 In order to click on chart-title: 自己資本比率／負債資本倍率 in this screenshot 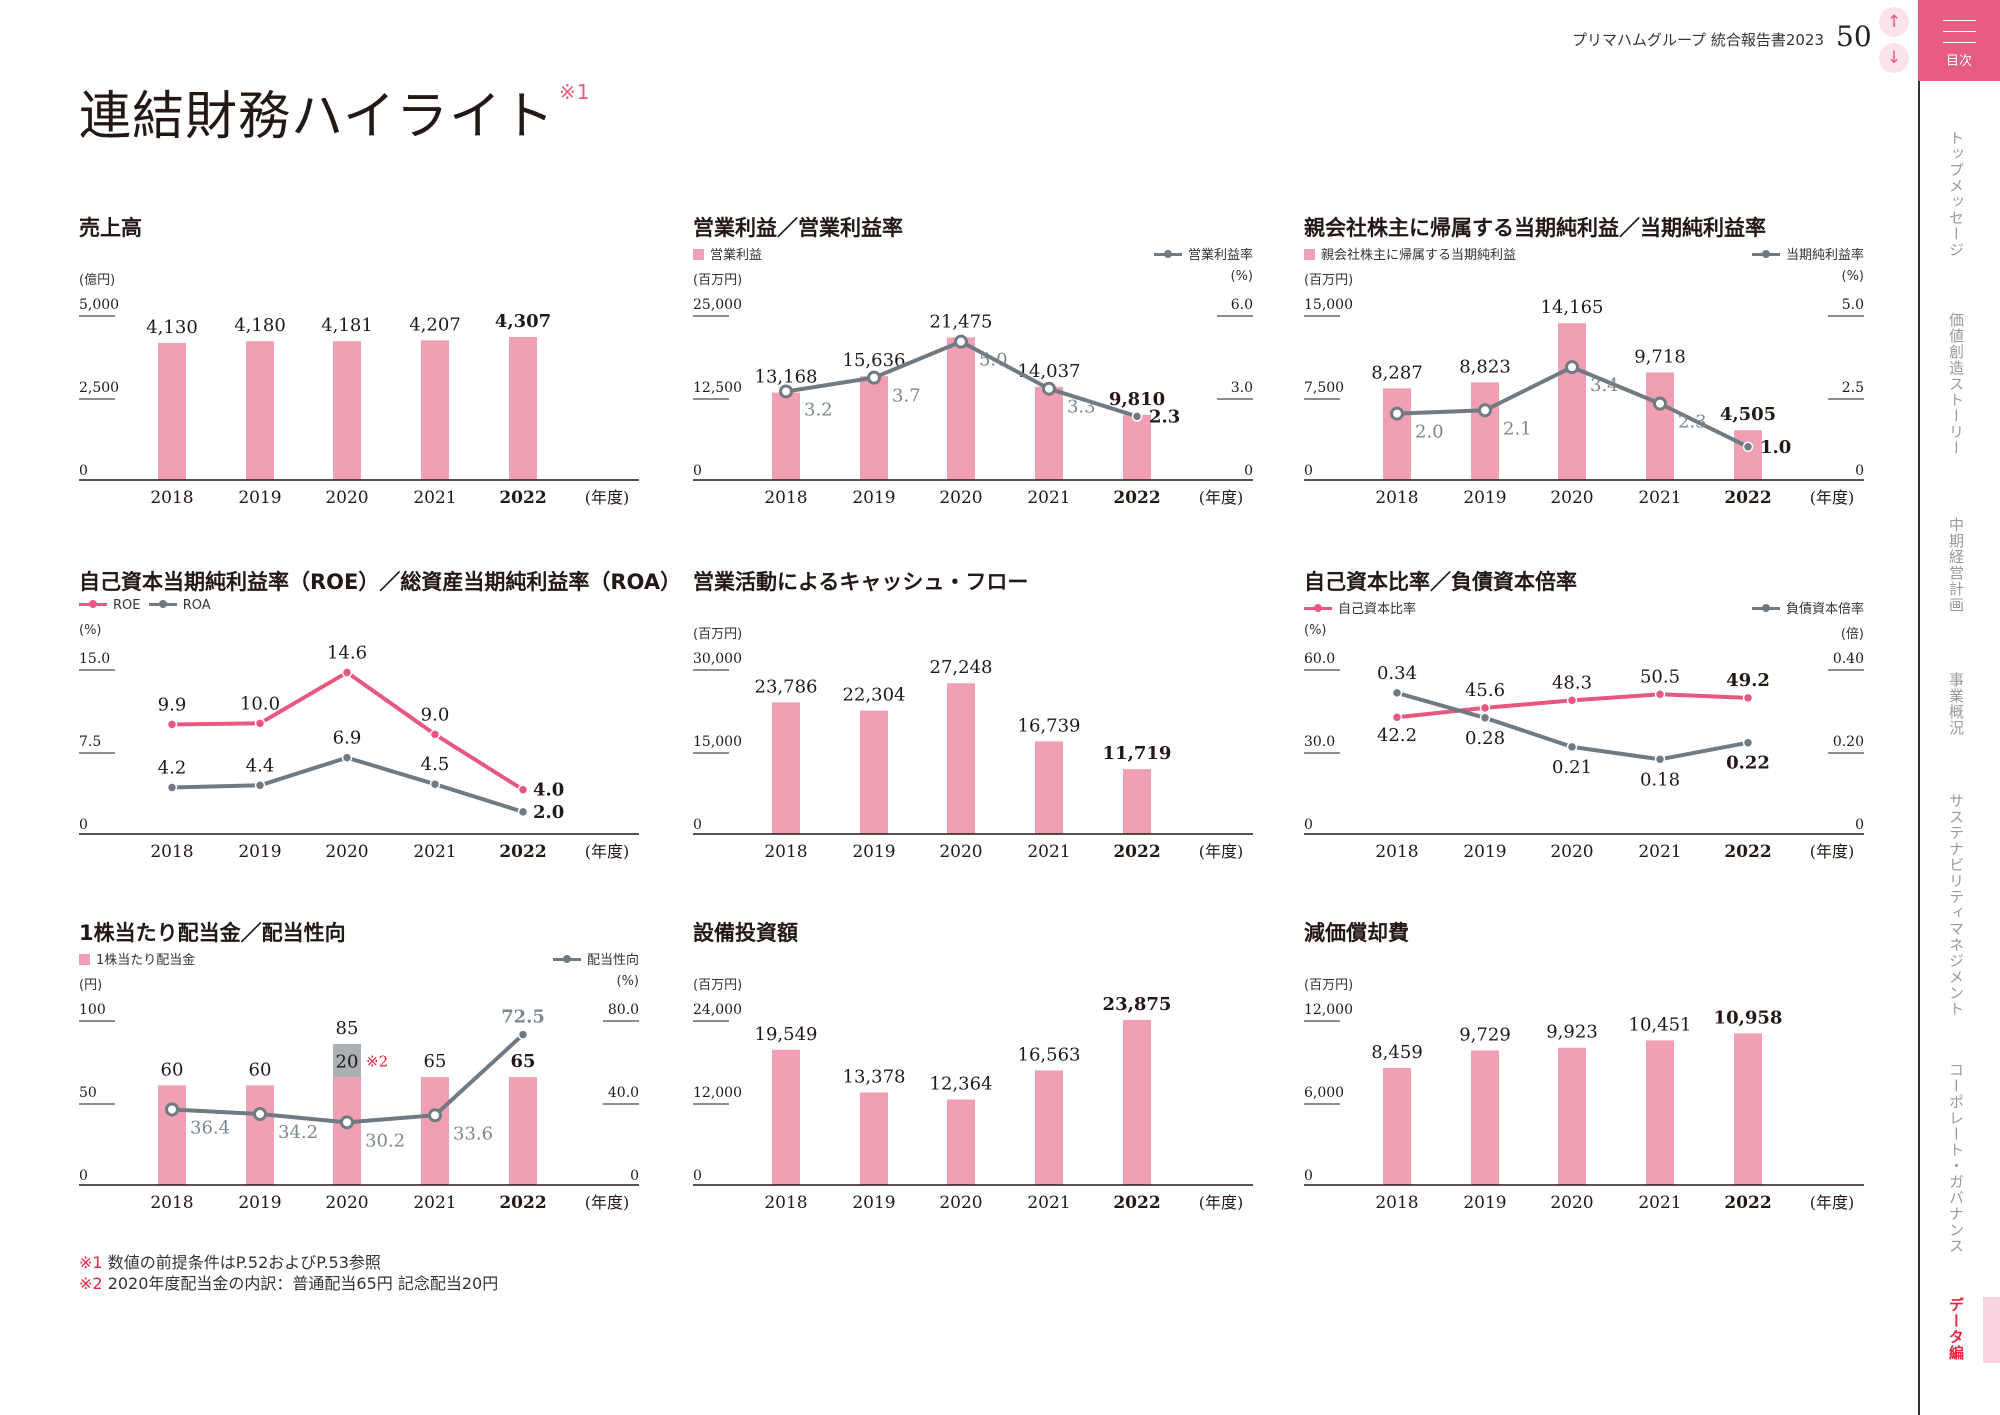, I will do `click(1440, 582)`.